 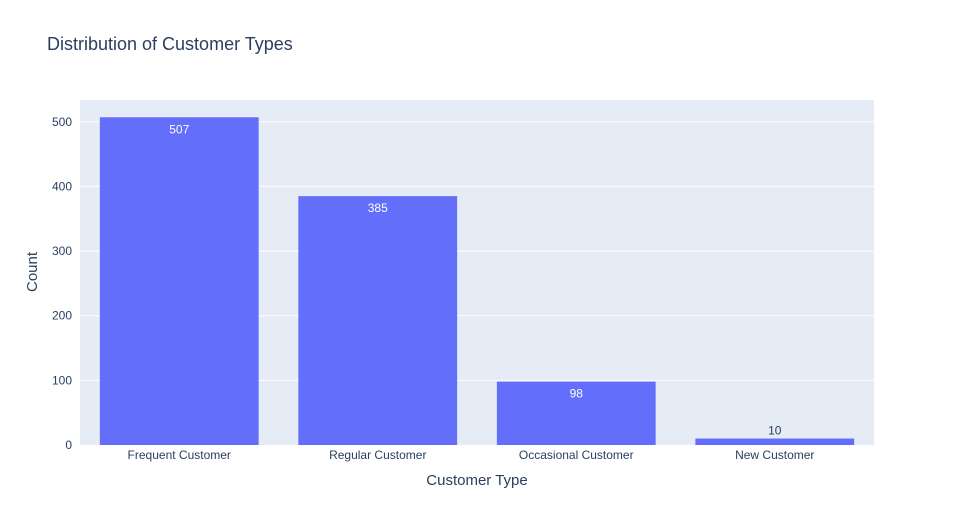 I want to click on x-tick-label: Regular Customer, so click(x=377, y=455).